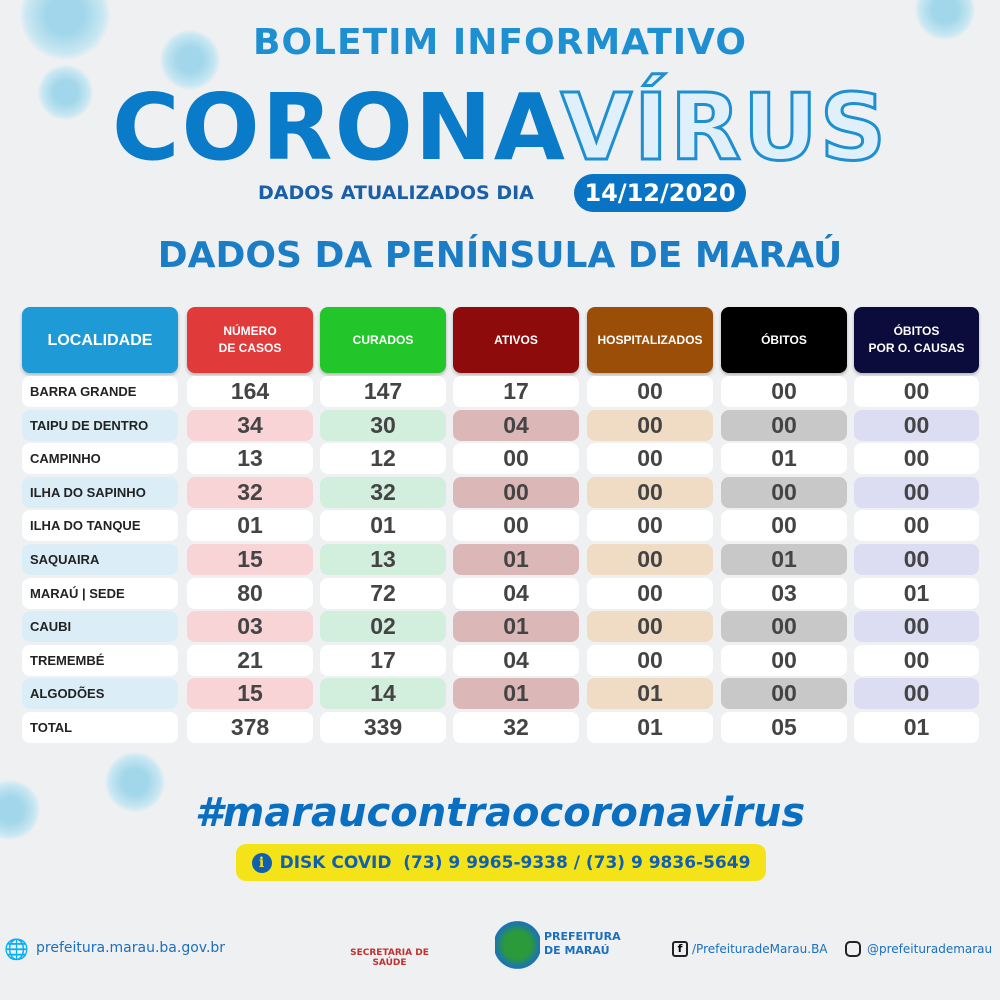 The height and width of the screenshot is (1000, 1000). I want to click on row-location: ALGODÕES, so click(100, 694).